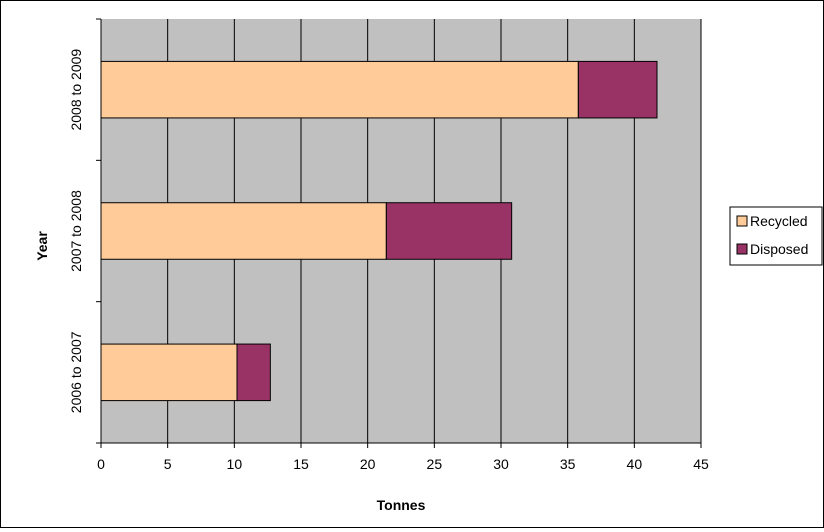 Image resolution: width=824 pixels, height=532 pixels. Describe the element at coordinates (776, 236) in the screenshot. I see `legend: Recycled Disposed` at that location.